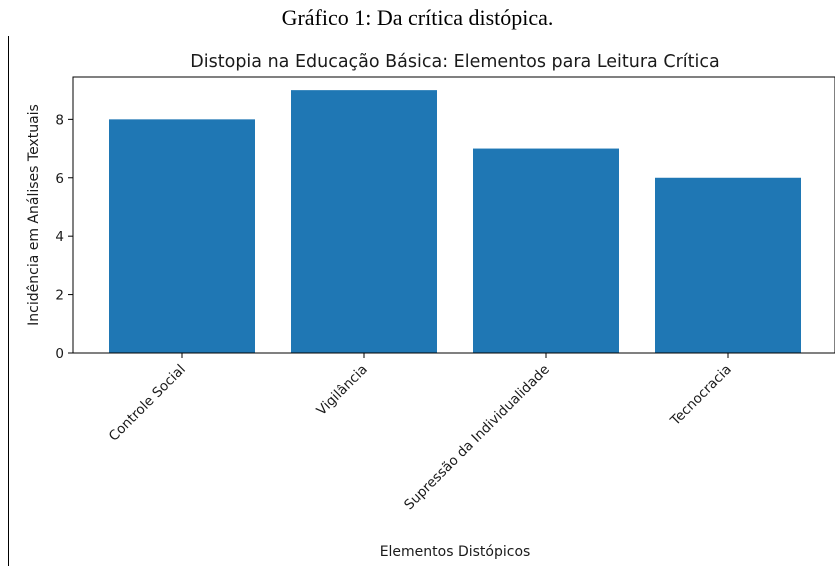  What do you see at coordinates (701, 396) in the screenshot?
I see `x-tick-label-3: Tecnocracia` at bounding box center [701, 396].